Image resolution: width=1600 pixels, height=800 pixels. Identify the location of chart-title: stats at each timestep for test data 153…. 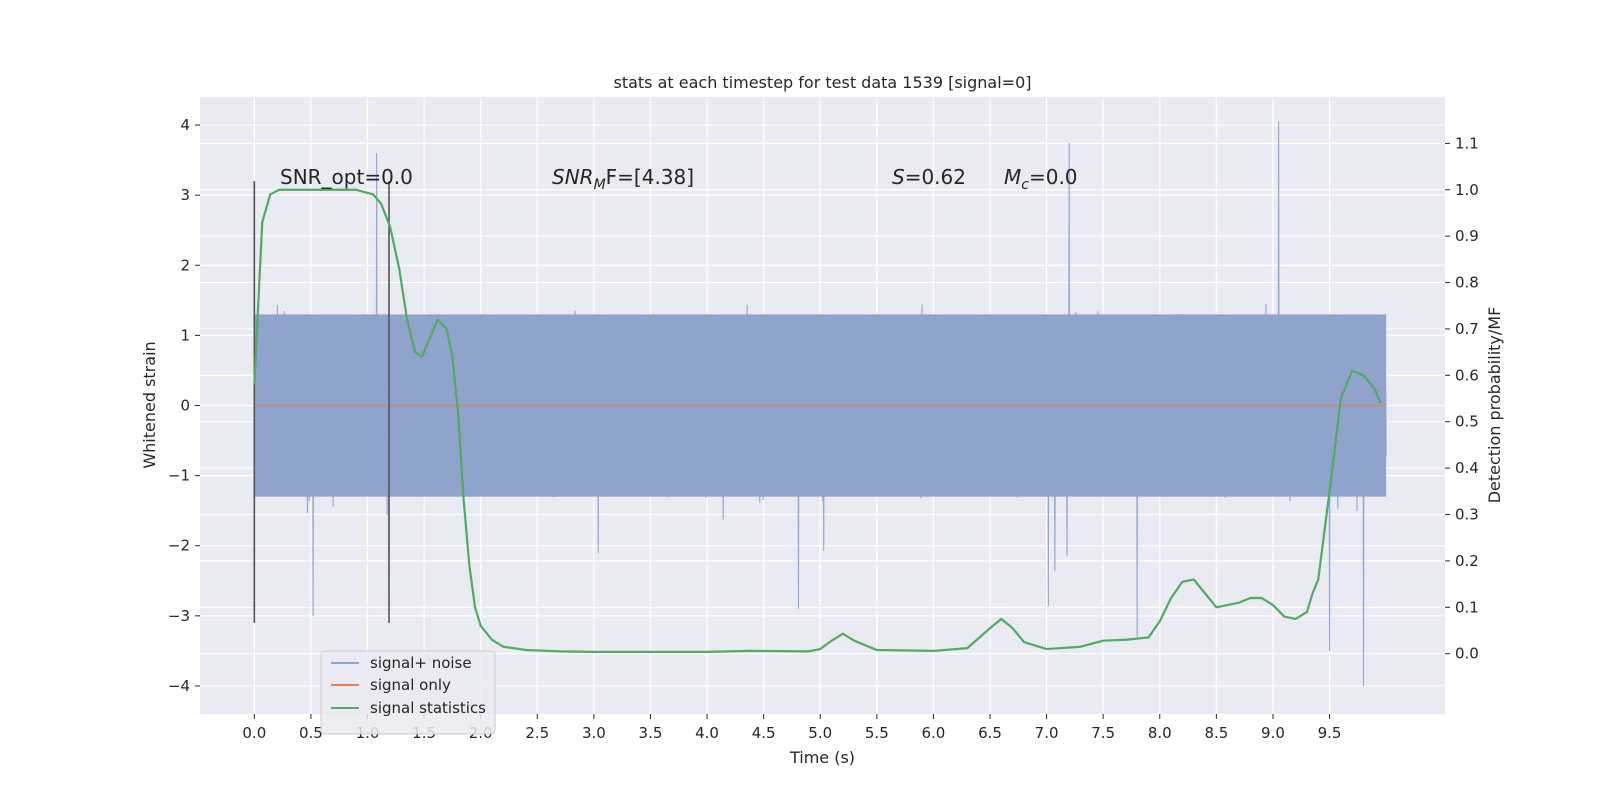
(822, 82).